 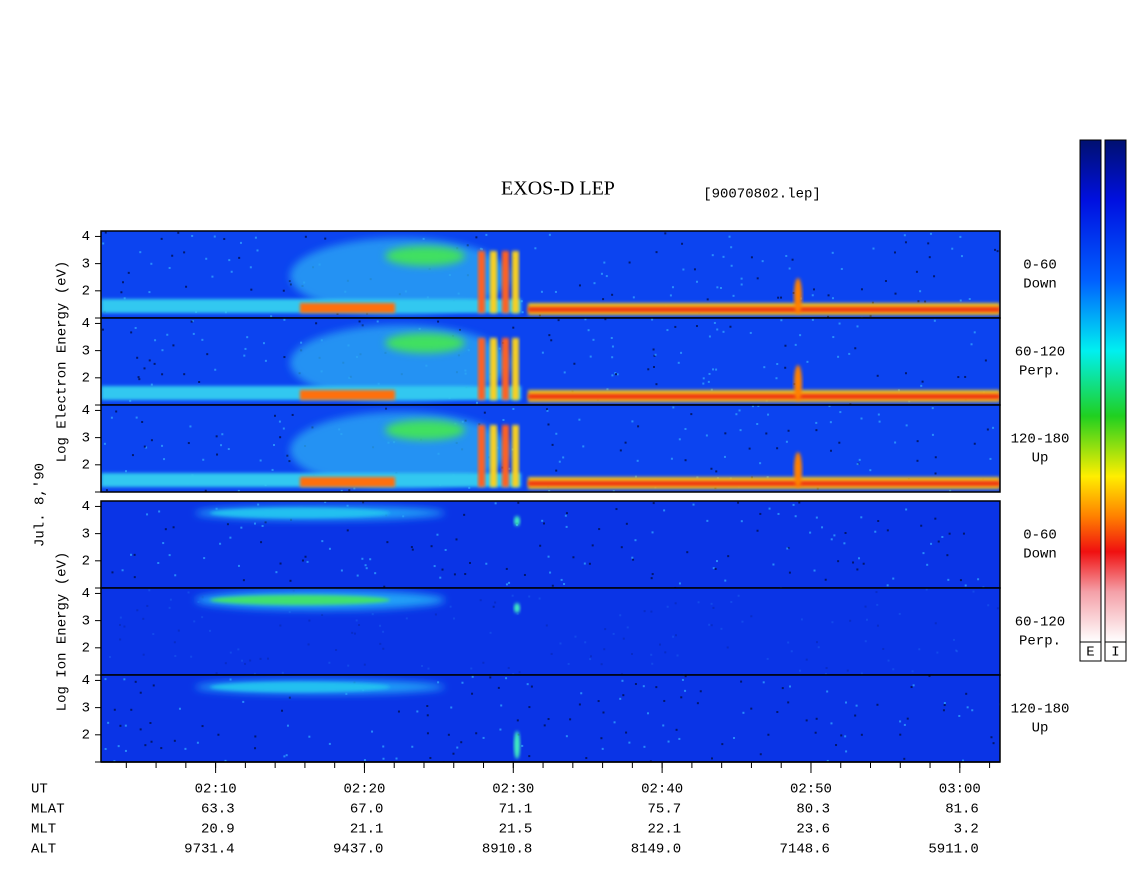 I want to click on panel-angle: 60-120, so click(x=1040, y=353).